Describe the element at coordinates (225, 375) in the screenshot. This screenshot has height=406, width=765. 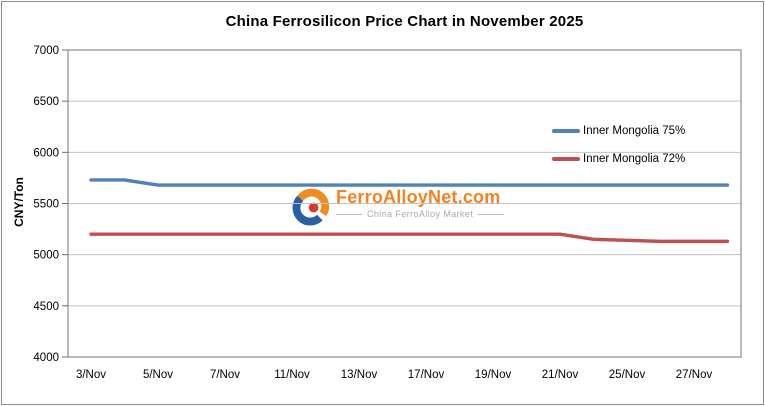
I see `x-tick-label-7/Nov: 7/Nov` at that location.